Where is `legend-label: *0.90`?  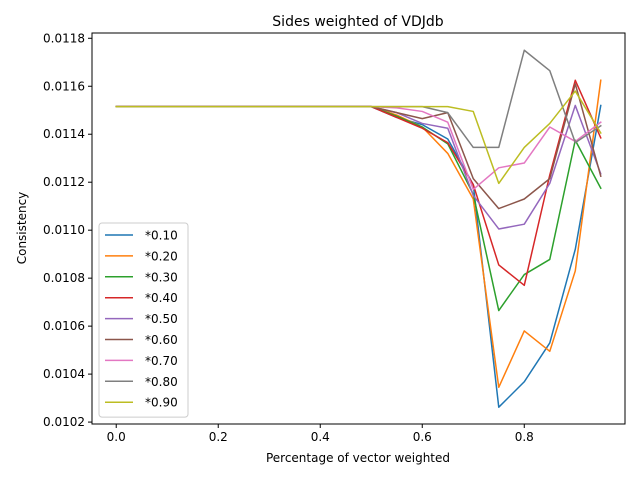 legend-label: *0.90 is located at coordinates (161, 403).